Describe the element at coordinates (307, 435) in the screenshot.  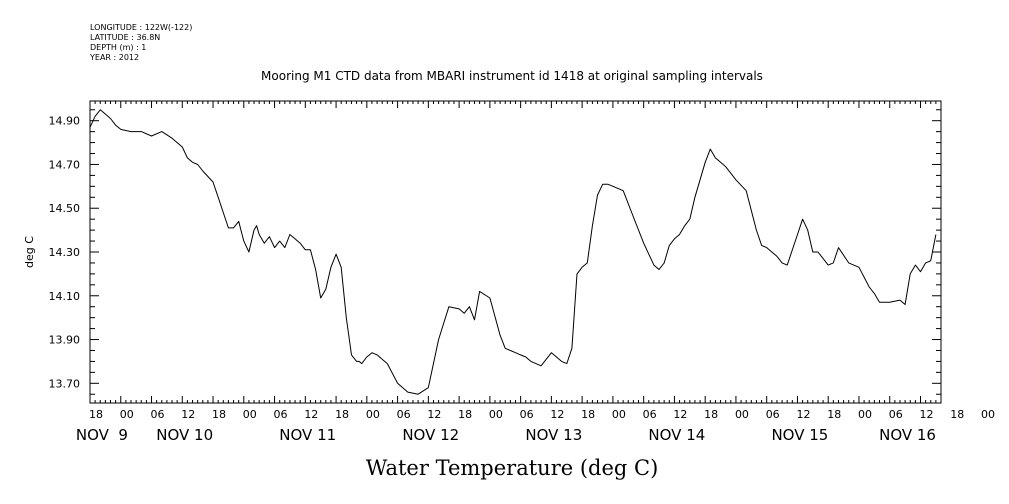
I see `x-day-label: NOV 11` at that location.